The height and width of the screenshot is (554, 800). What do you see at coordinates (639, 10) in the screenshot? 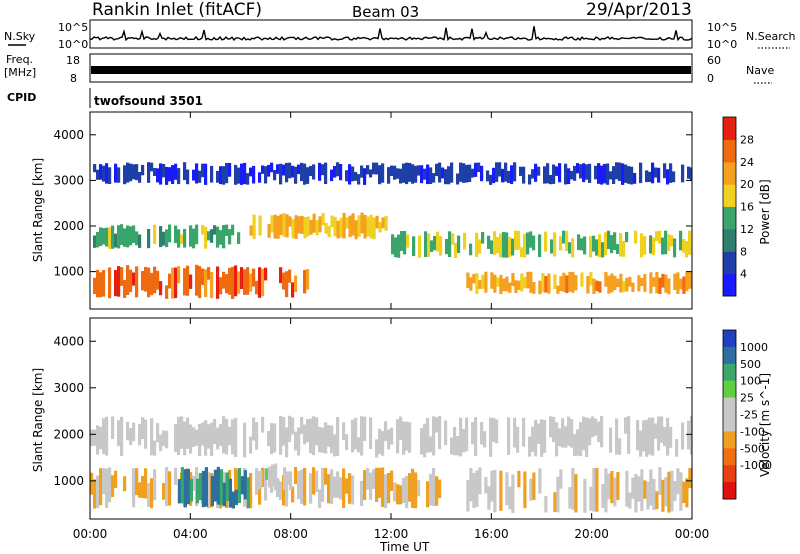
I see `date-label: 29/Apr/2013` at bounding box center [639, 10].